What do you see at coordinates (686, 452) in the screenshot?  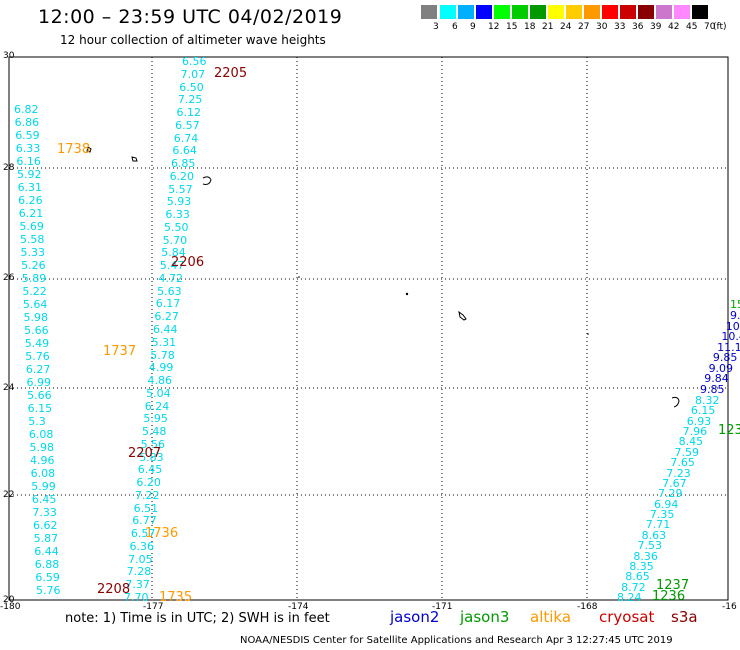 I see `wave-height-value: 7.59` at bounding box center [686, 452].